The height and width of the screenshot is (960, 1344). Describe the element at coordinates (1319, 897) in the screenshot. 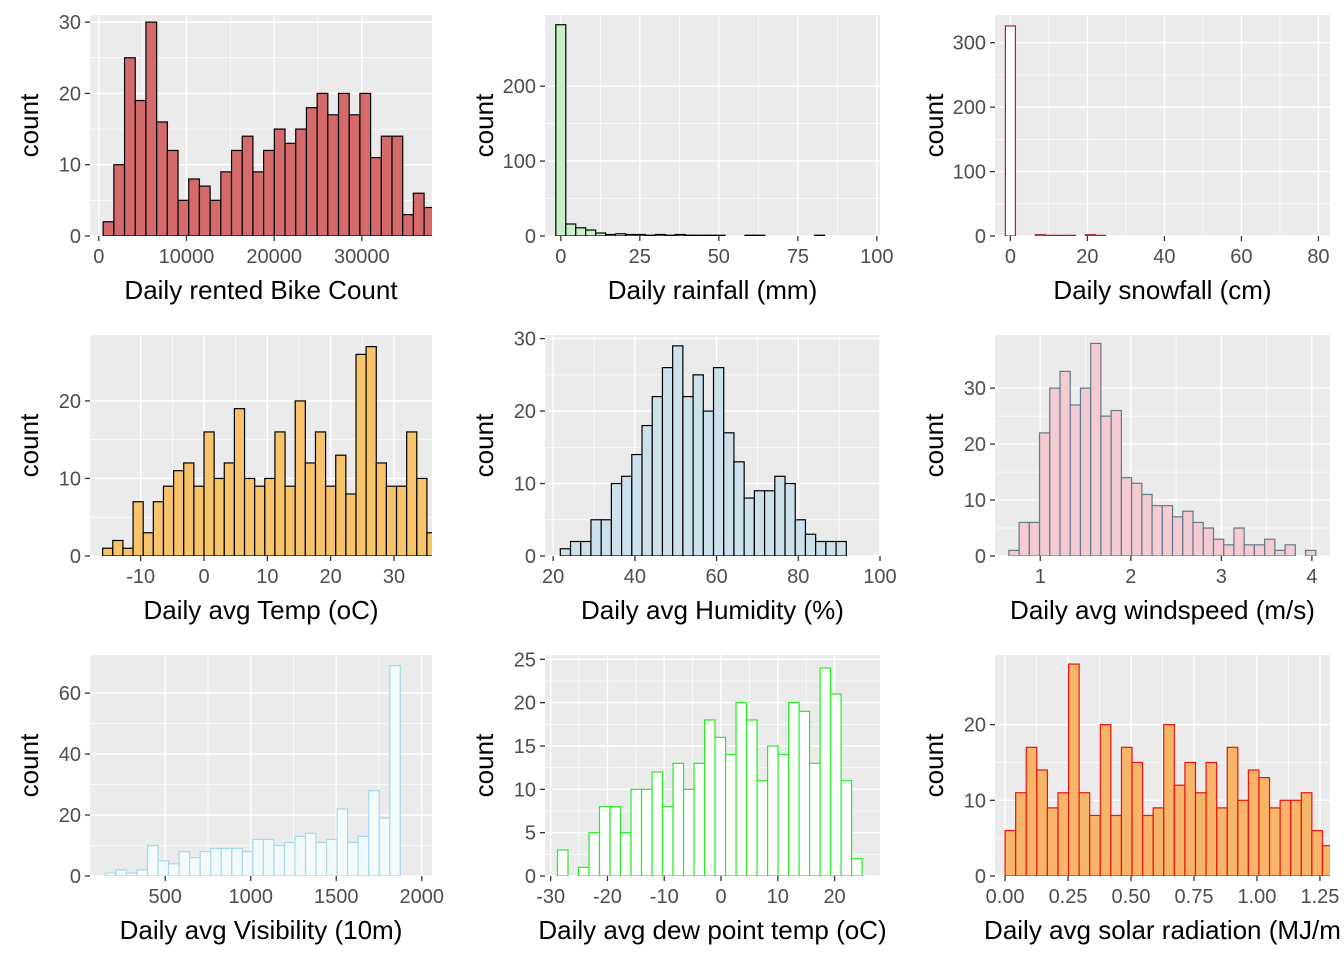

I see `x-tick-label: 1.25` at that location.